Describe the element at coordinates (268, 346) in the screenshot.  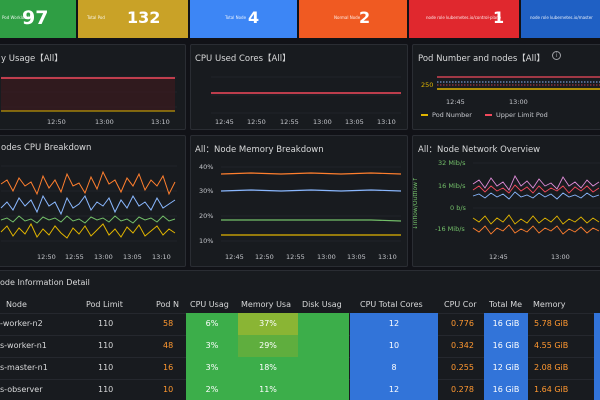
I see `cell-memory-usage: 29%` at that location.